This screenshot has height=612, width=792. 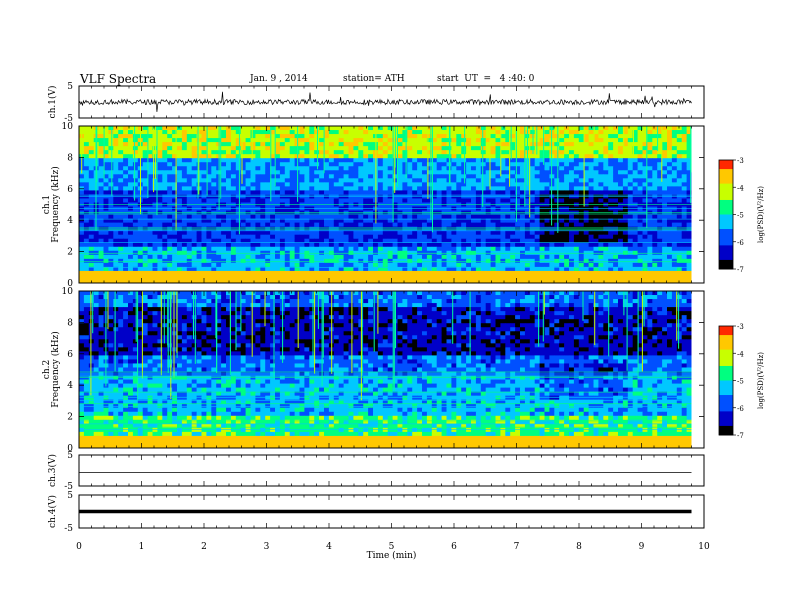 What do you see at coordinates (385, 101) in the screenshot?
I see `ch1-waveform-trace` at bounding box center [385, 101].